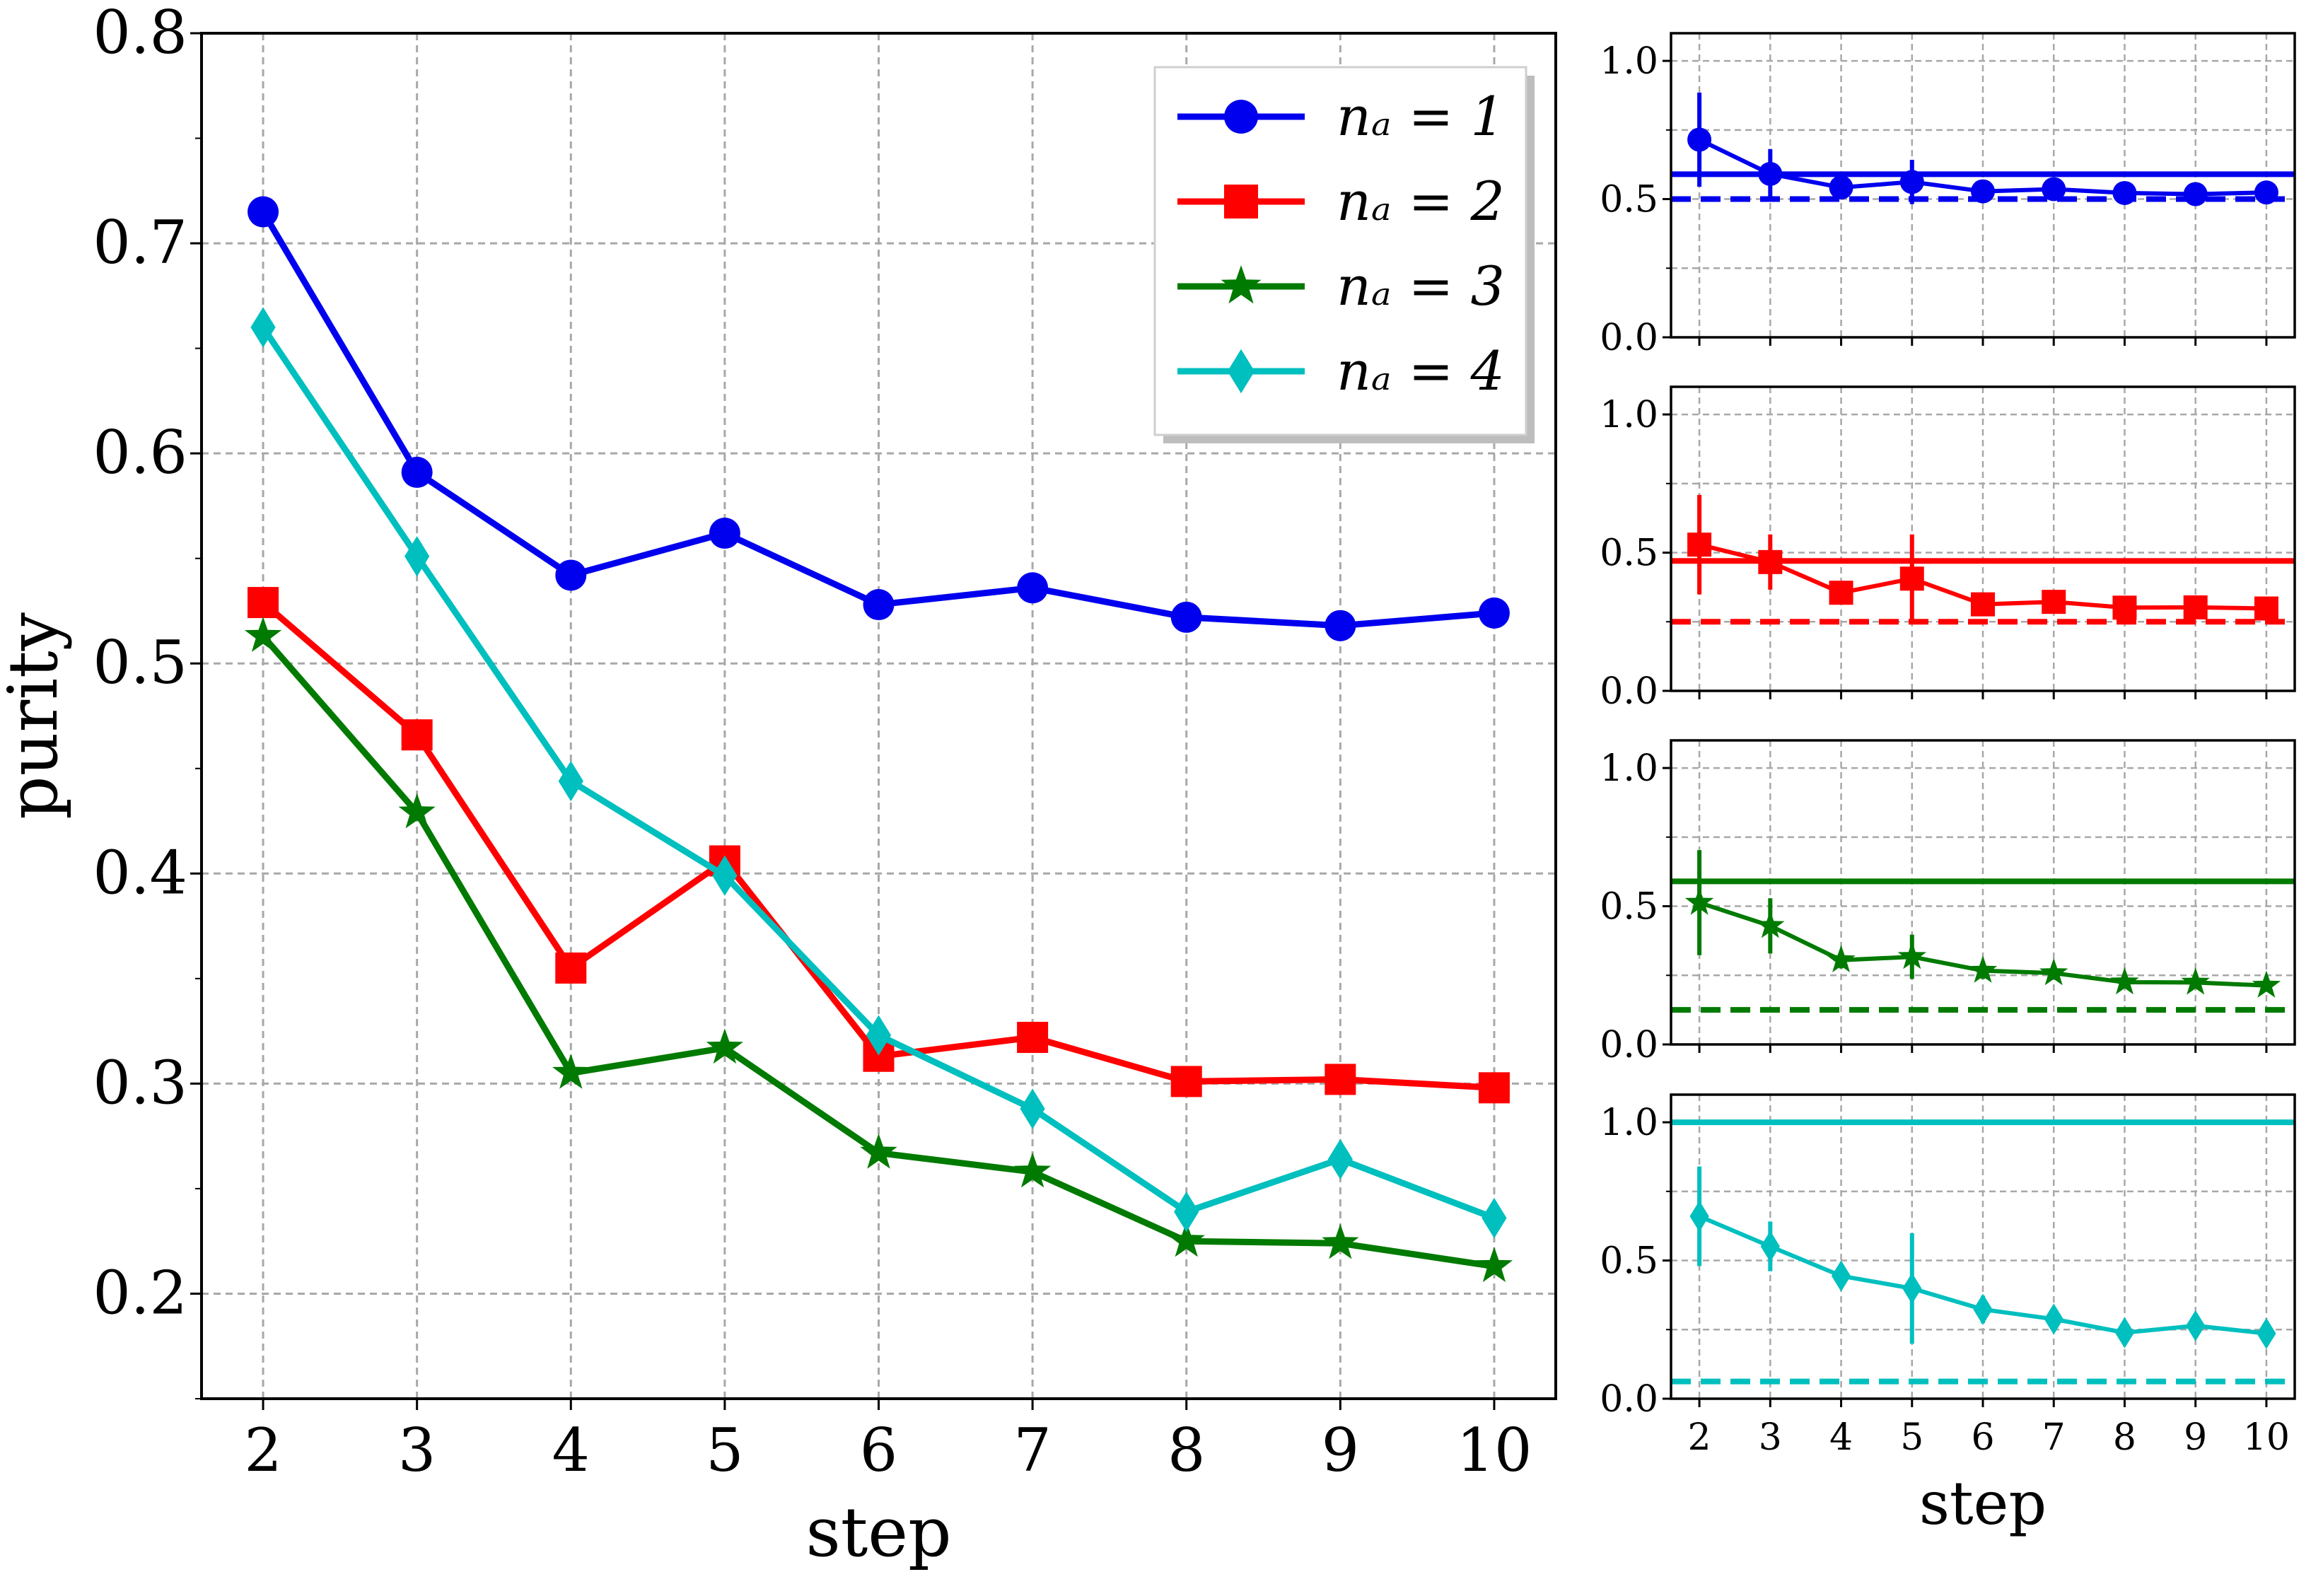 The height and width of the screenshot is (1596, 2311). I want to click on y-axis-label: purity, so click(36, 716).